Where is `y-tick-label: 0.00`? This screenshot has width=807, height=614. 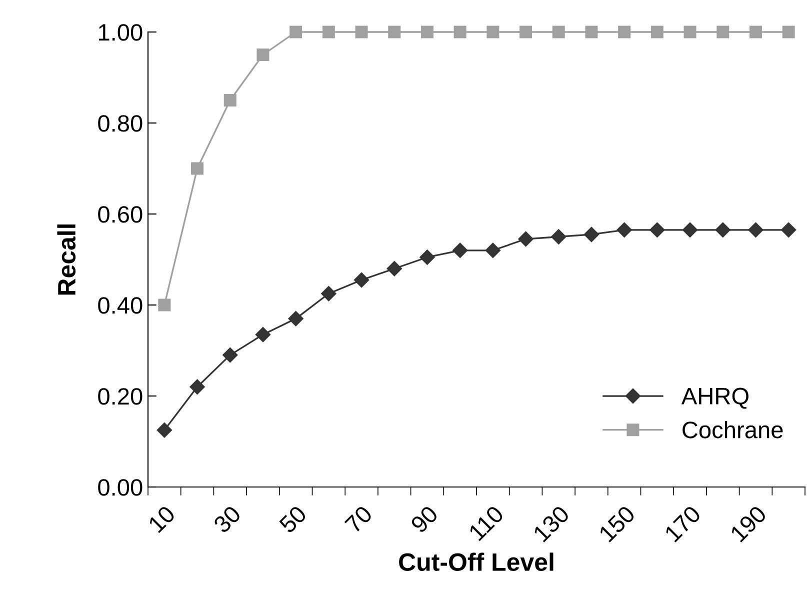
y-tick-label: 0.00 is located at coordinates (120, 487).